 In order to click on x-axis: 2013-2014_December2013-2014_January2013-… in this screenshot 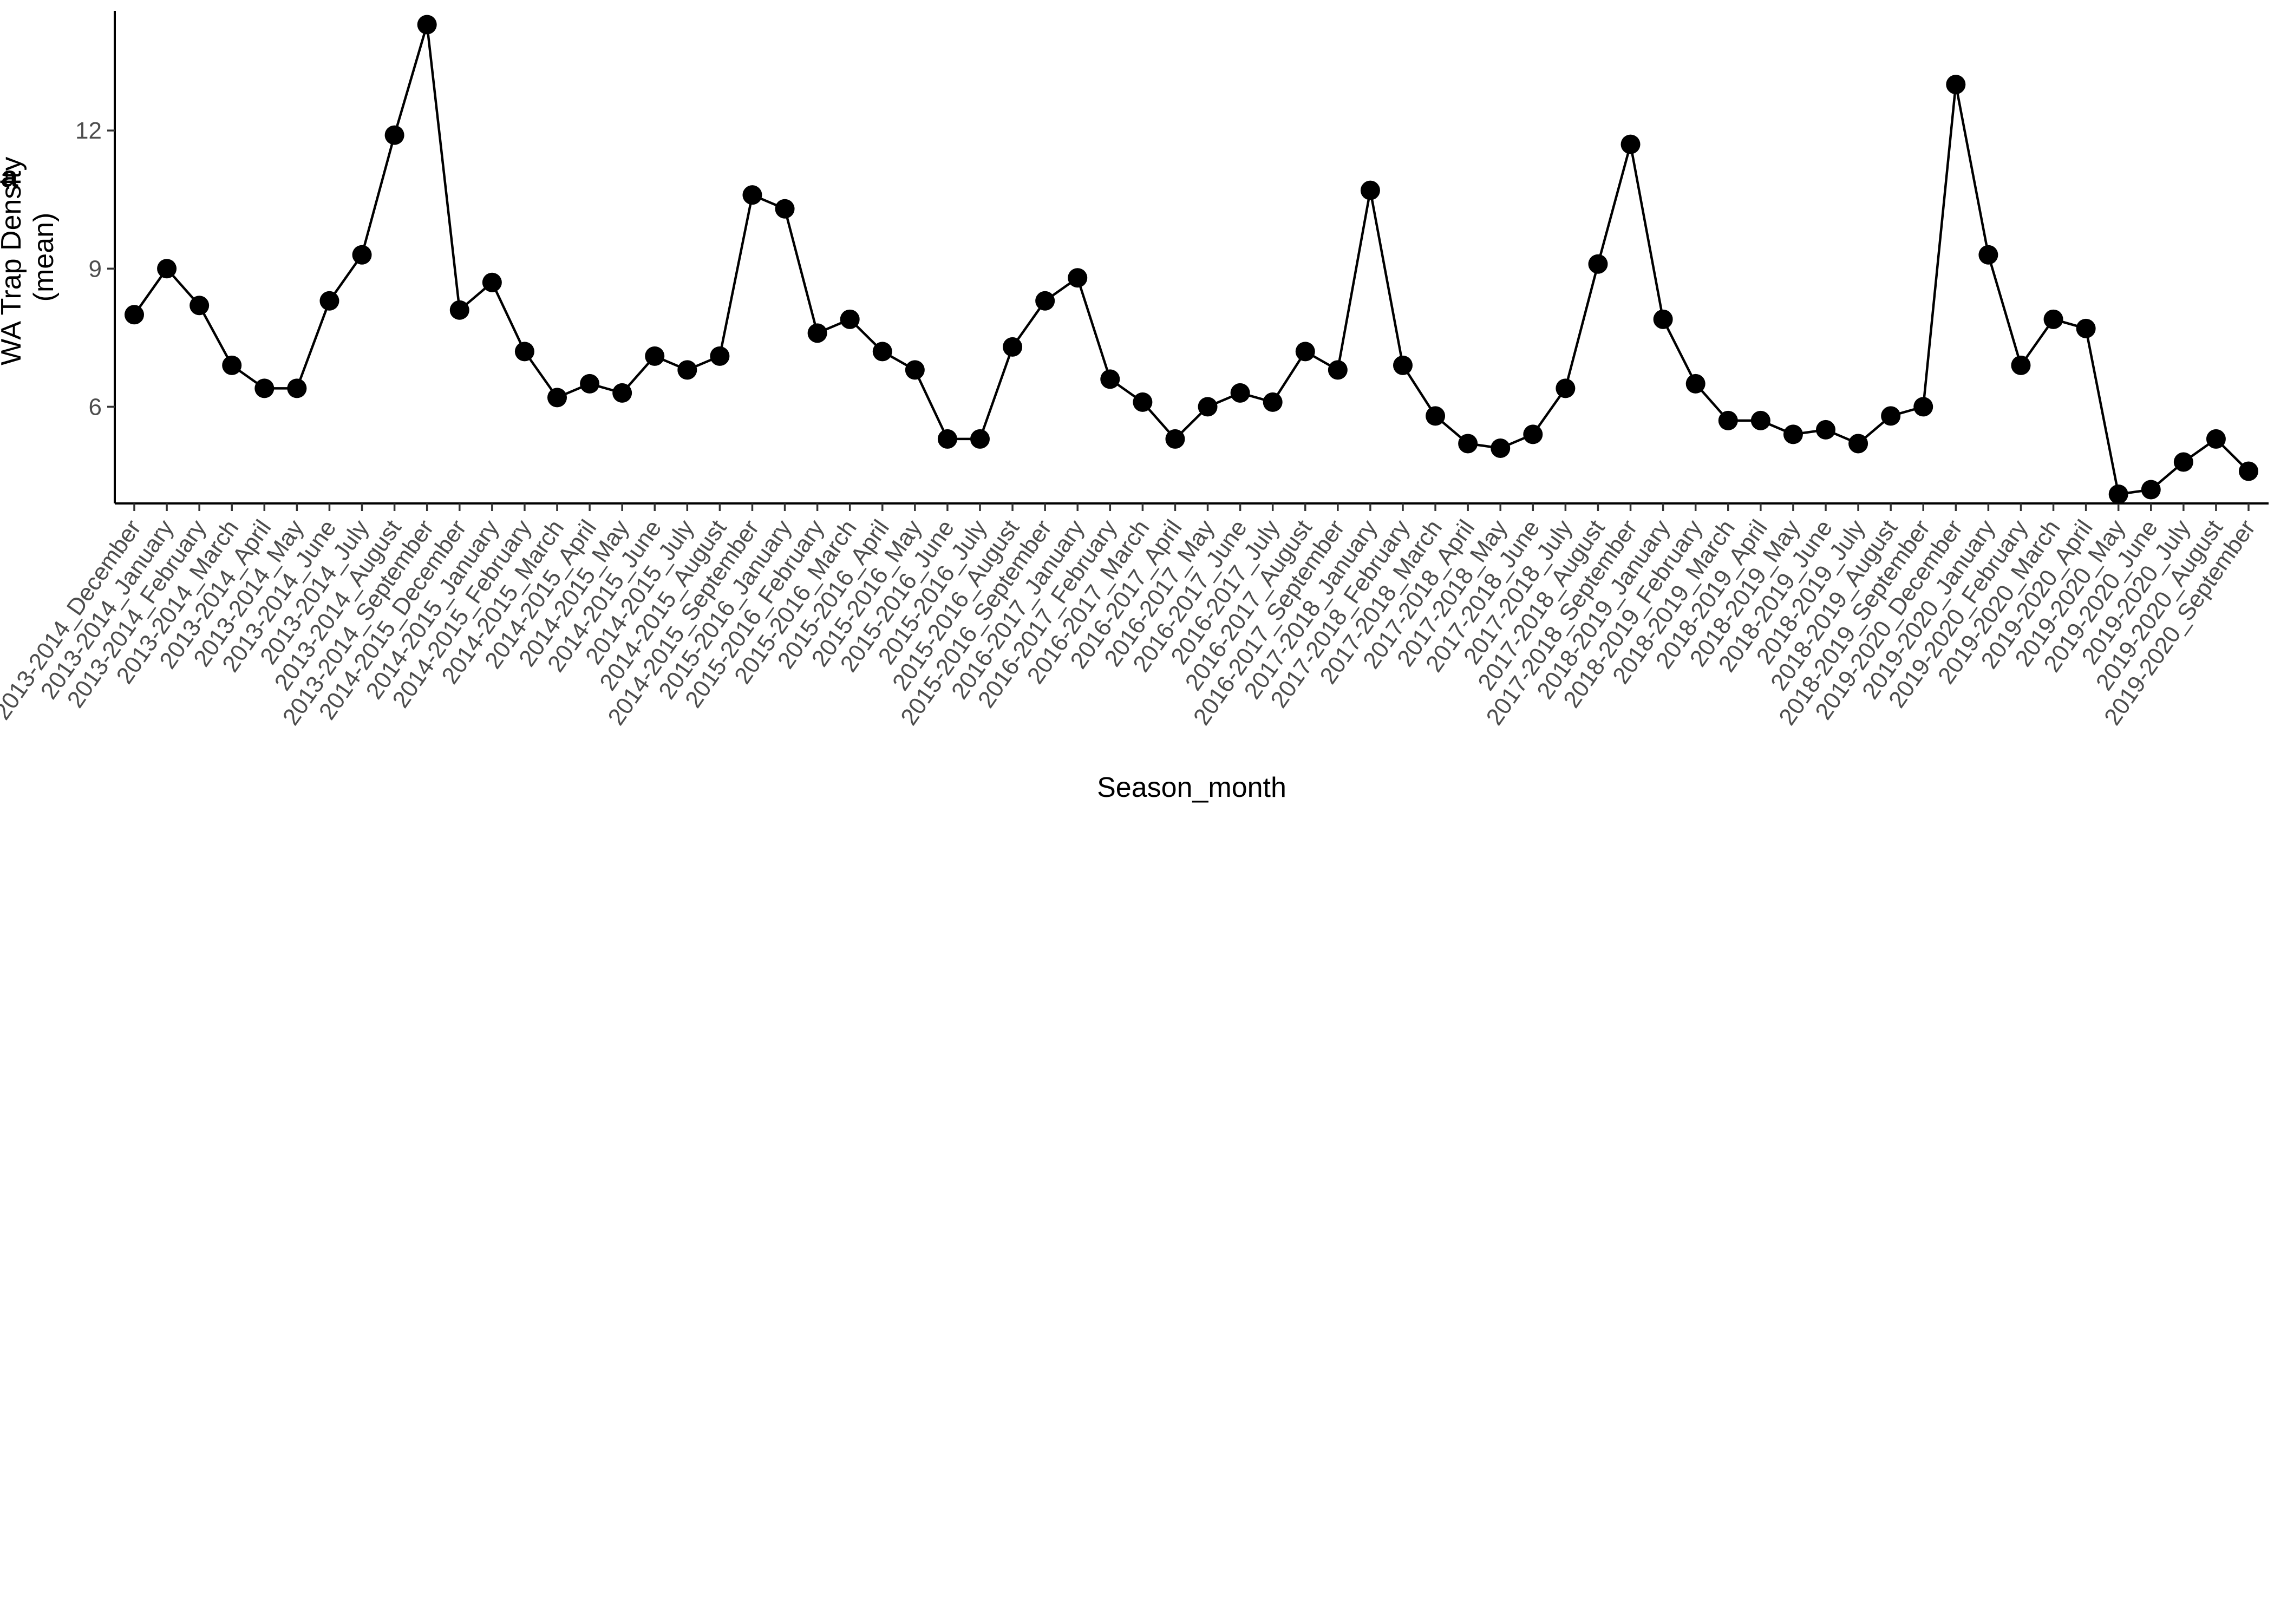, I will do `click(1135, 616)`.